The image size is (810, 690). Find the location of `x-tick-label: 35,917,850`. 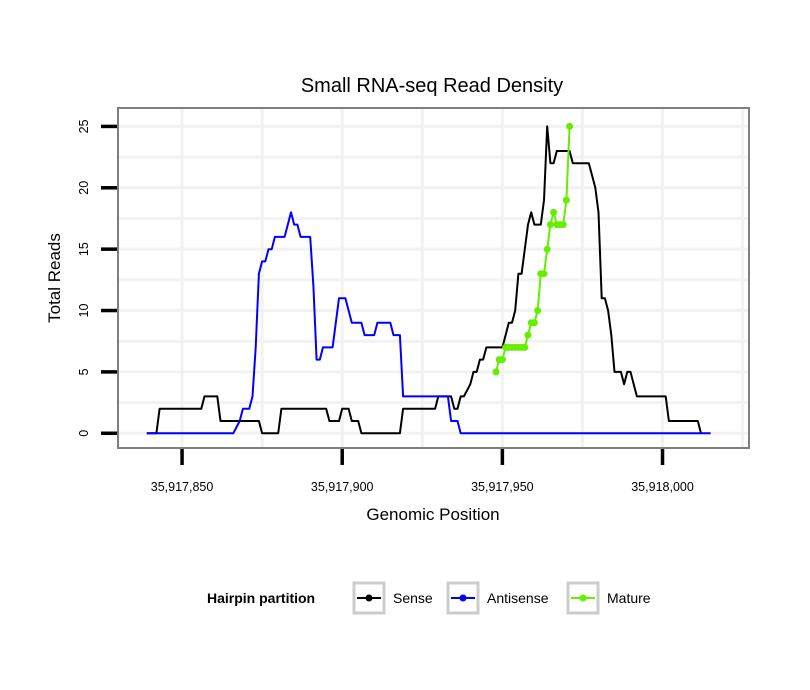

x-tick-label: 35,917,850 is located at coordinates (182, 487).